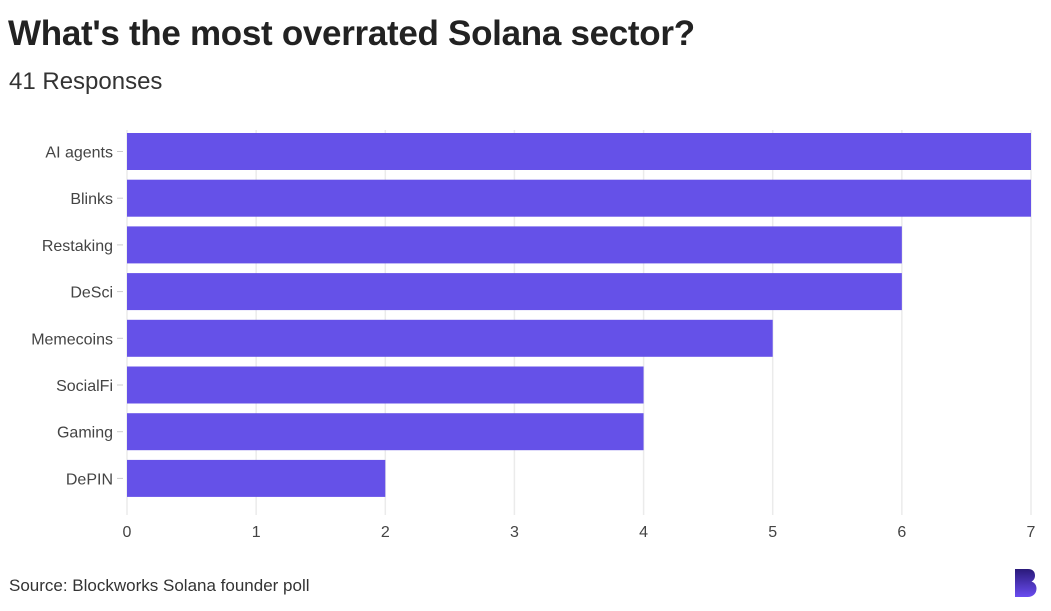  I want to click on y-category-label: SocialFi, so click(84, 386).